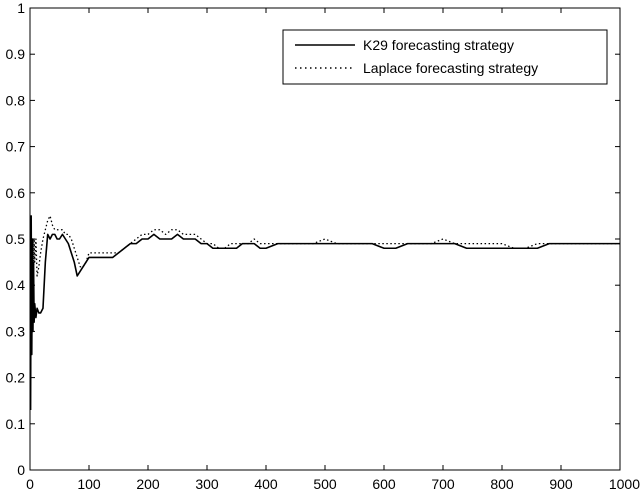 Image resolution: width=640 pixels, height=493 pixels. I want to click on legend-label-laplace: Laplace forecasting strategy, so click(450, 68).